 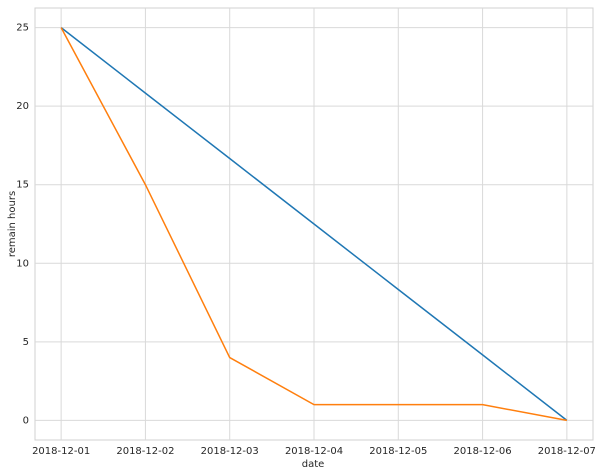 I want to click on y-tick-label: 0, so click(x=26, y=420).